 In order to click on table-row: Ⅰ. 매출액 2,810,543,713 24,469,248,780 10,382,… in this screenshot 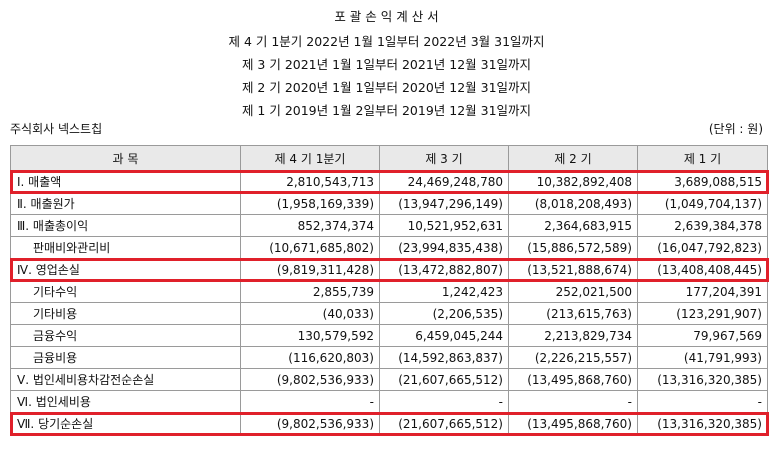, I will do `click(389, 181)`.